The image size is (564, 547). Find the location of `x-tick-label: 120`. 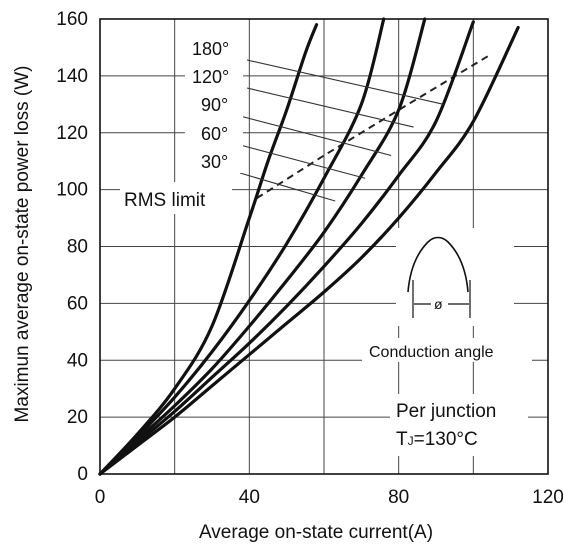

x-tick-label: 120 is located at coordinates (548, 497).